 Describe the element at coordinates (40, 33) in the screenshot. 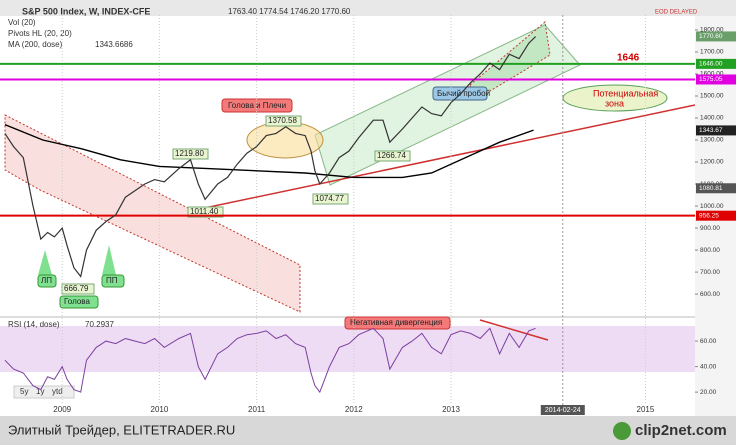

I see `indicator-label: Pivots HL (20, 20)` at that location.